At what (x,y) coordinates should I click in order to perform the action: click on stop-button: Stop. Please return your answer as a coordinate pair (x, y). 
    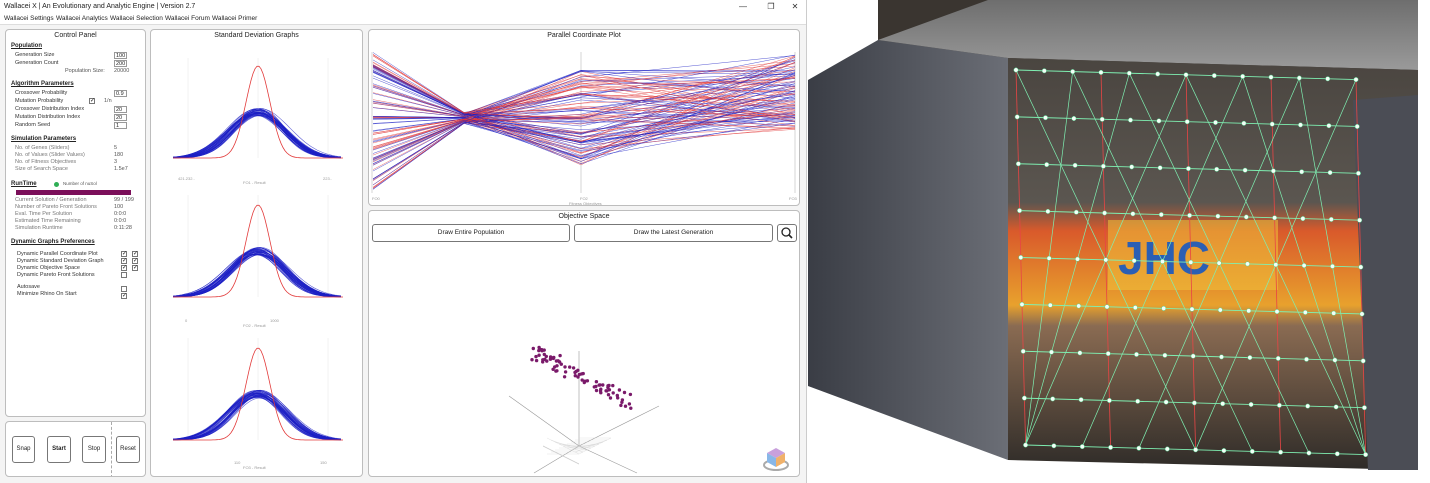
    Looking at the image, I should click on (94, 449).